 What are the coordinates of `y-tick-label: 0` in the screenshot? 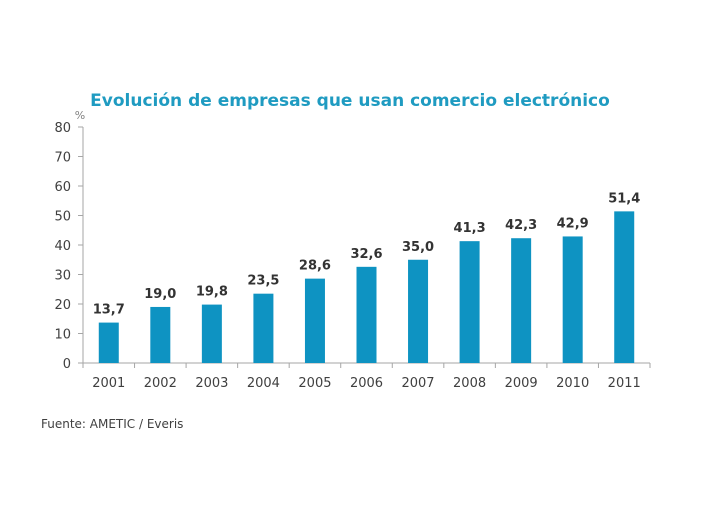 It's located at (67, 364).